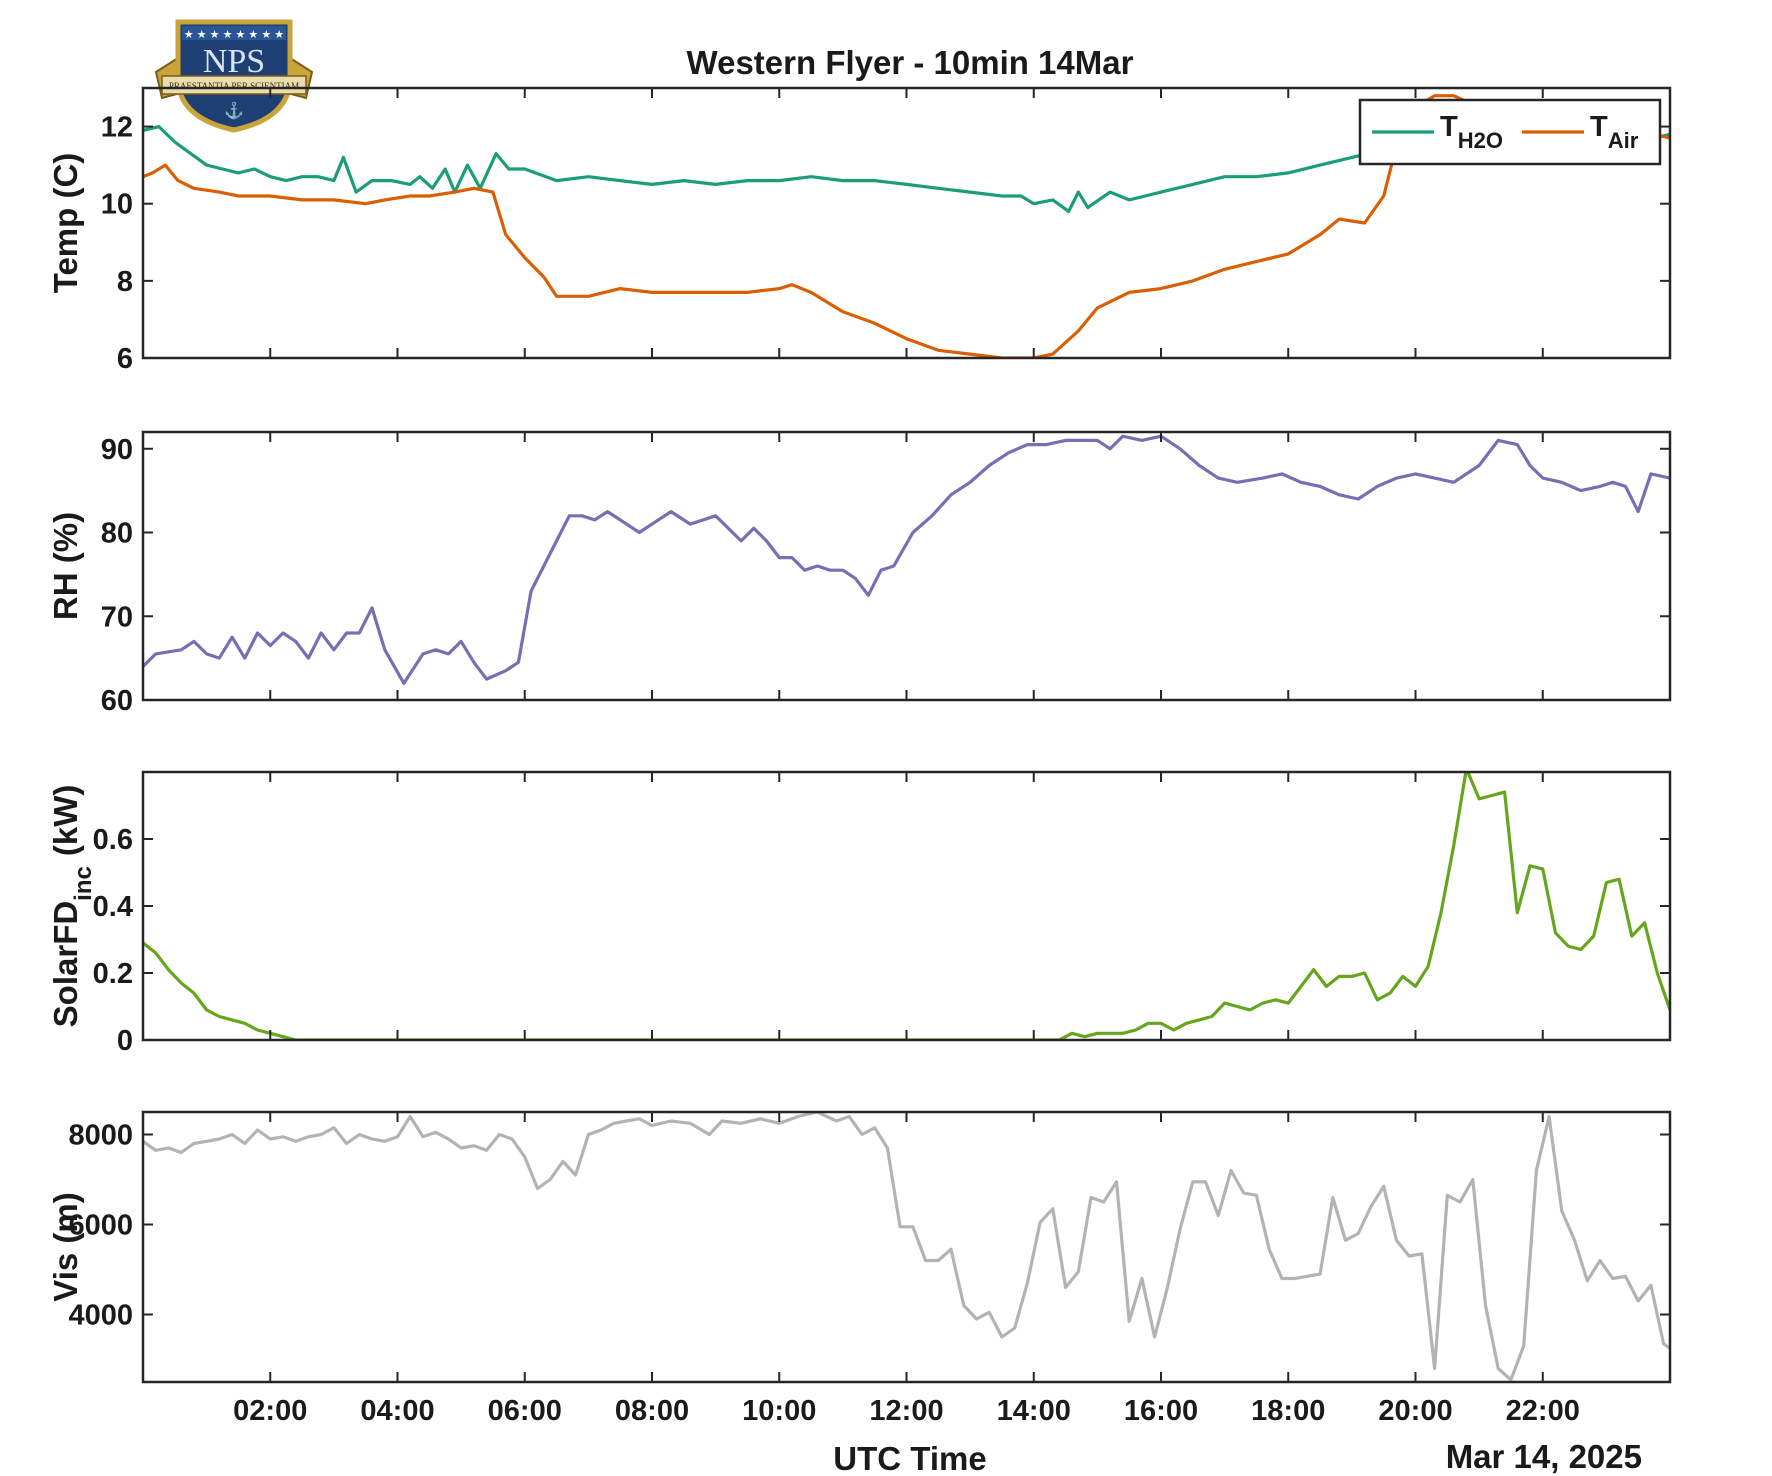 Image resolution: width=1772 pixels, height=1476 pixels. Describe the element at coordinates (1288, 1411) in the screenshot. I see `x-tick-label: 18:00` at that location.